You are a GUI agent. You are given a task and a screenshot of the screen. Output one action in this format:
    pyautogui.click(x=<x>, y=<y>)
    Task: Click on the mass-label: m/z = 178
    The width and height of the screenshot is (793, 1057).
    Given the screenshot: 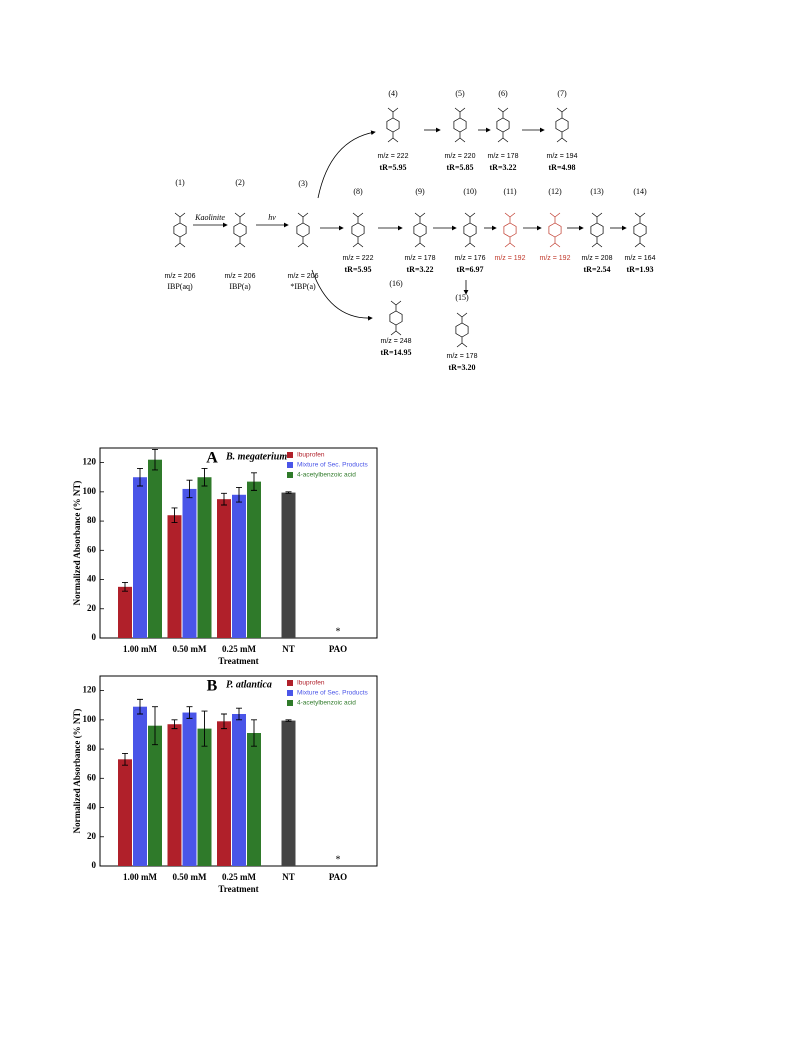 What is the action you would take?
    pyautogui.click(x=462, y=356)
    